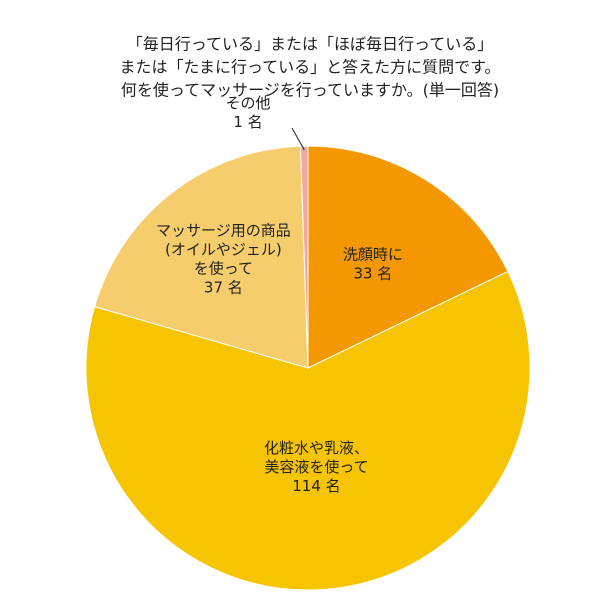 The height and width of the screenshot is (612, 613). I want to click on value-label: 37 名, so click(223, 287).